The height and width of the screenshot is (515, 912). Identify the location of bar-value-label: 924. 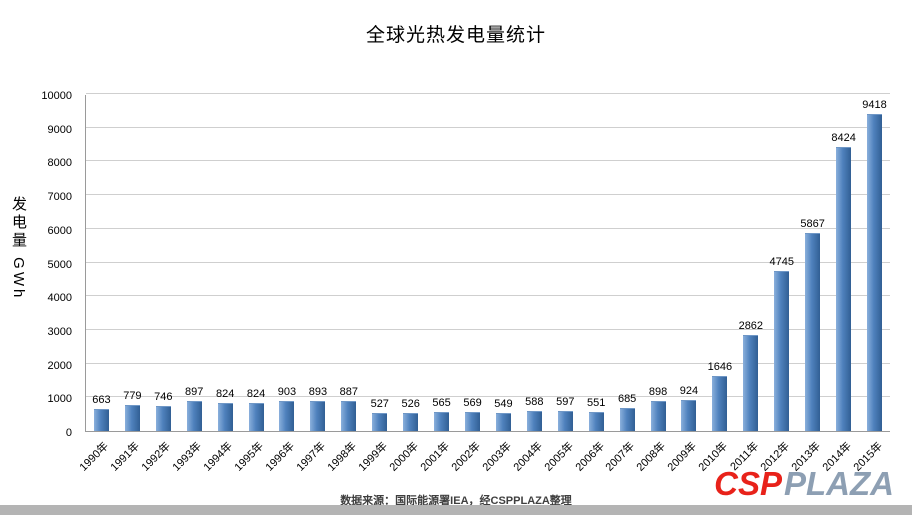
(689, 390).